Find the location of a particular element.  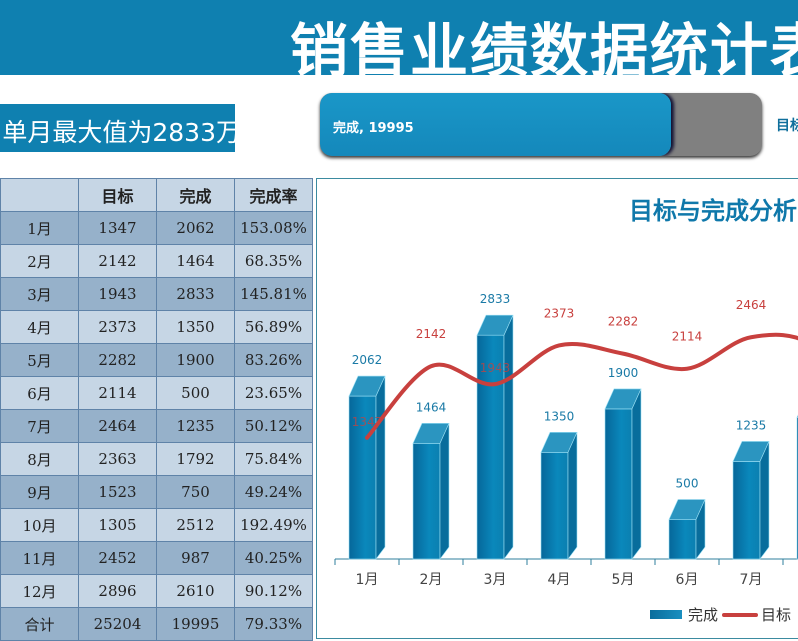

table-cell: 50.12% is located at coordinates (273, 426).